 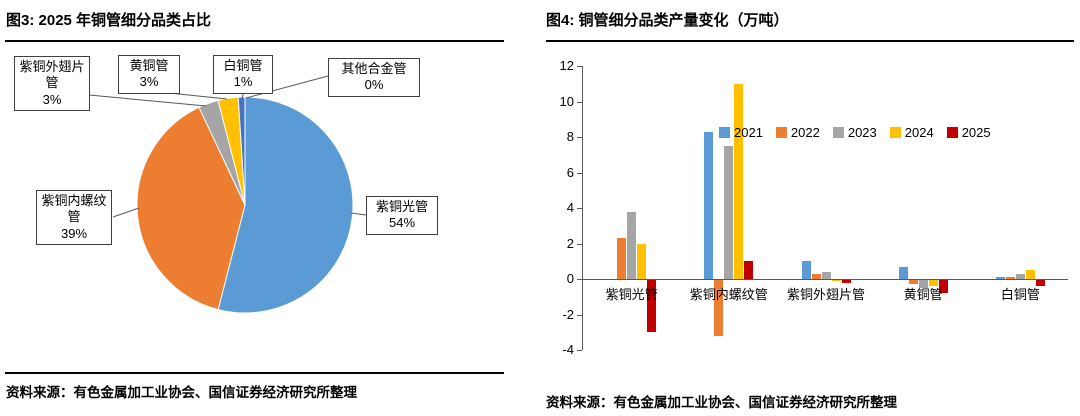 I want to click on legend-item-2025: 2025, so click(x=968, y=132).